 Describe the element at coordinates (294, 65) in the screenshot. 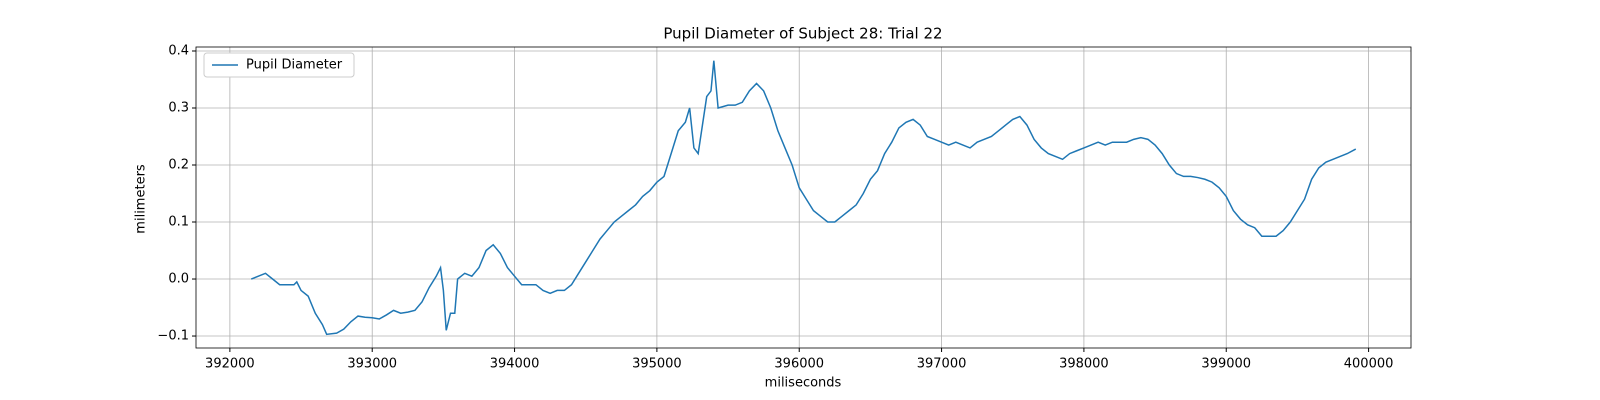

I see `legend-label: Pupil Diameter` at that location.